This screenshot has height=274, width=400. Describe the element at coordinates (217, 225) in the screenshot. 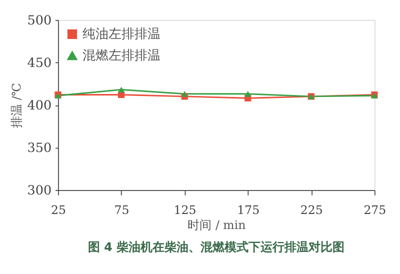

I see `x-axis-title: 时间 / min` at that location.